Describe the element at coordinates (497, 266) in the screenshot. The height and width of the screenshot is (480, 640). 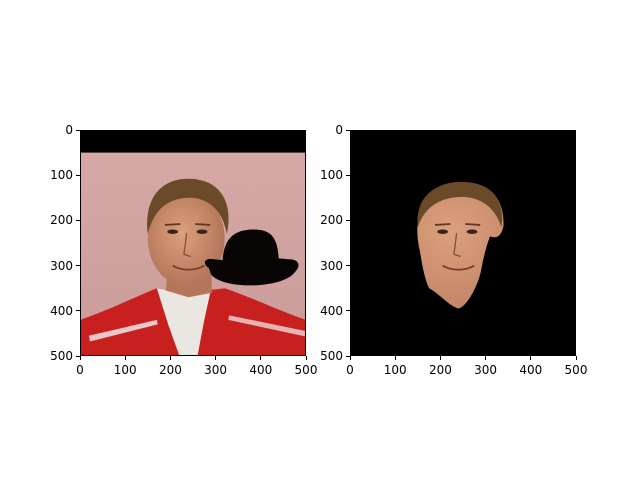
I see `hat-cutout` at that location.